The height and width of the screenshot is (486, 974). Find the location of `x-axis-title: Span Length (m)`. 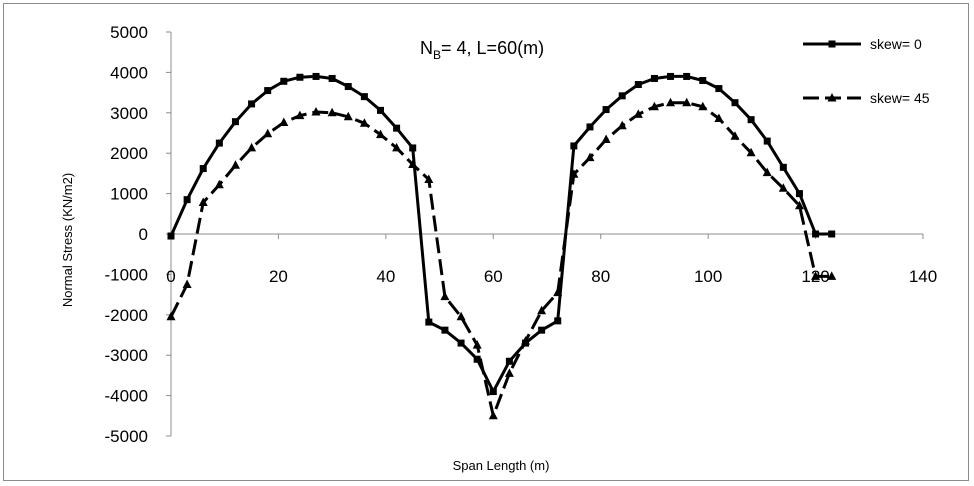

x-axis-title: Span Length (m) is located at coordinates (501, 465).